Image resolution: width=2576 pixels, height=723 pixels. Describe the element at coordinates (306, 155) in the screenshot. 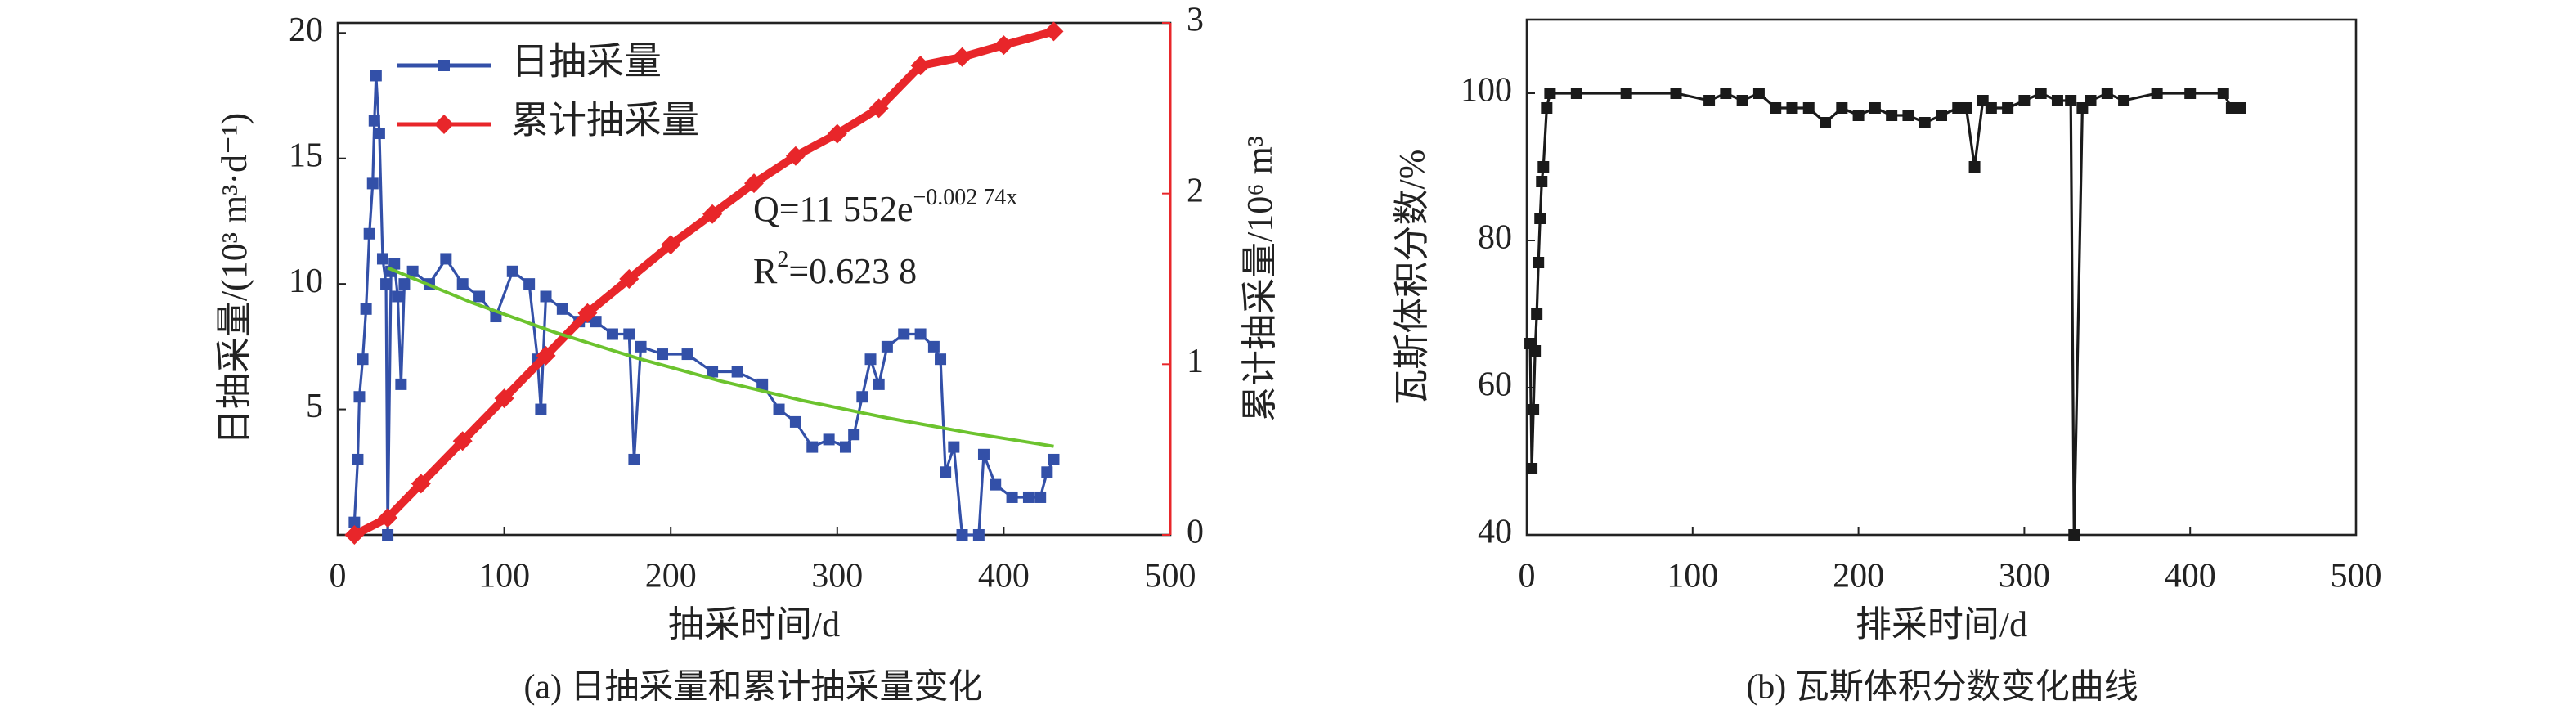

I see `y-tick-label: 15` at that location.